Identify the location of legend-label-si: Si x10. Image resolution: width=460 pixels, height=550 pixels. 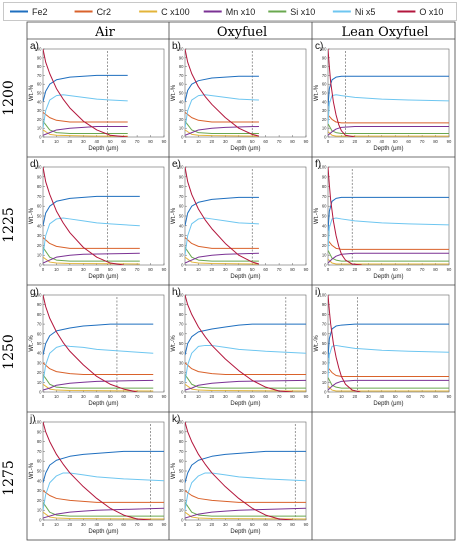
(302, 12).